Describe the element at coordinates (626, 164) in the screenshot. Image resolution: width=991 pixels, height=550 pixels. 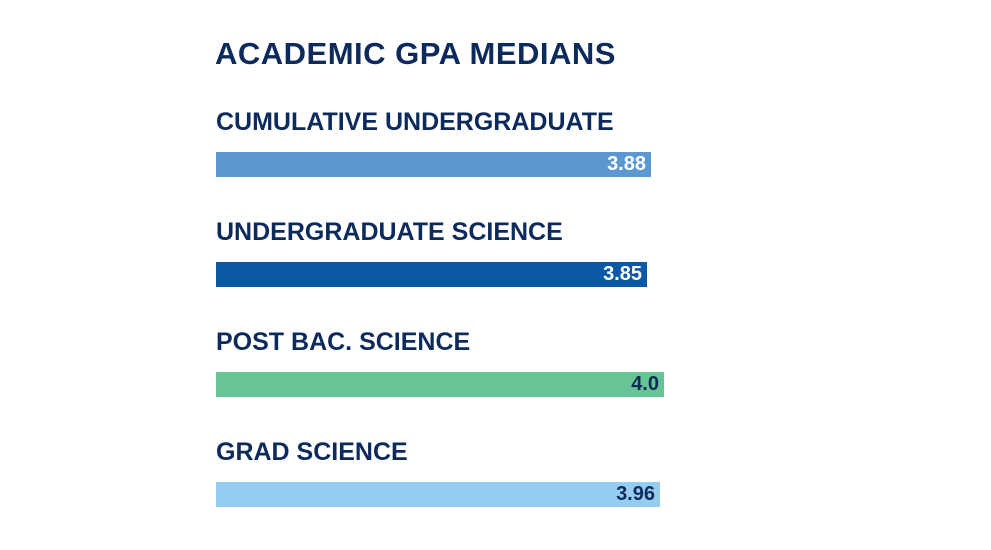
I see `bar-value-label: 3.88` at that location.